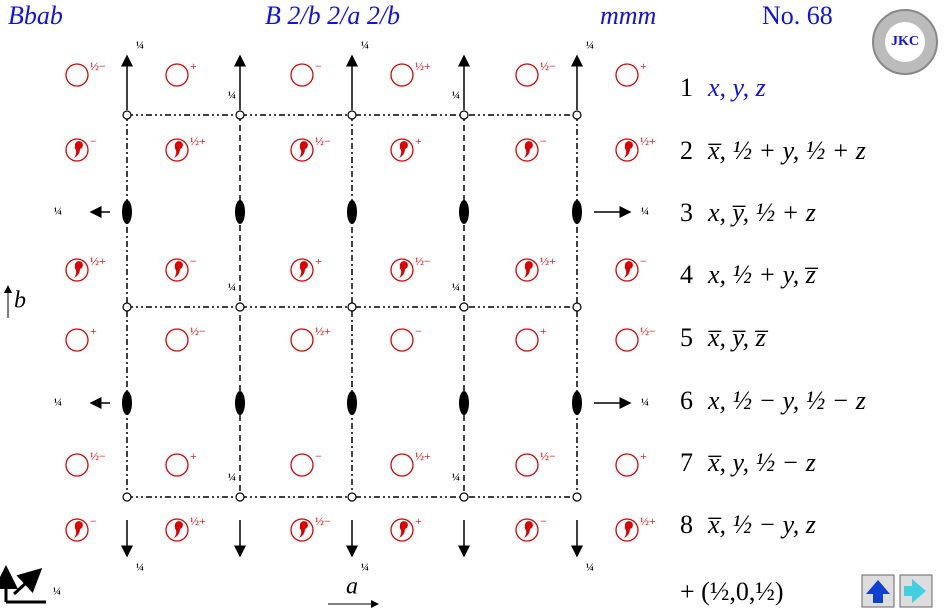 The image size is (944, 616). Describe the element at coordinates (761, 212) in the screenshot. I see `position-coords: x, y̅, ½ + z` at that location.